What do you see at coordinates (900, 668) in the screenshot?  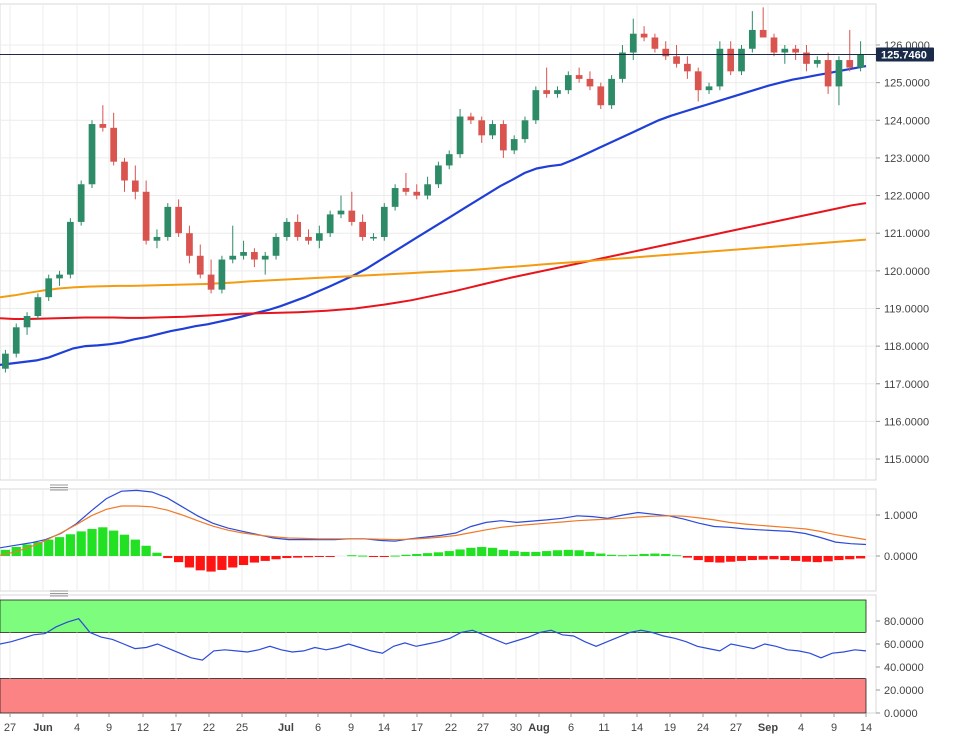 I see `rsi-y-axis: 80.0000 60.0000 40.0000 20.0000 0.0000` at bounding box center [900, 668].